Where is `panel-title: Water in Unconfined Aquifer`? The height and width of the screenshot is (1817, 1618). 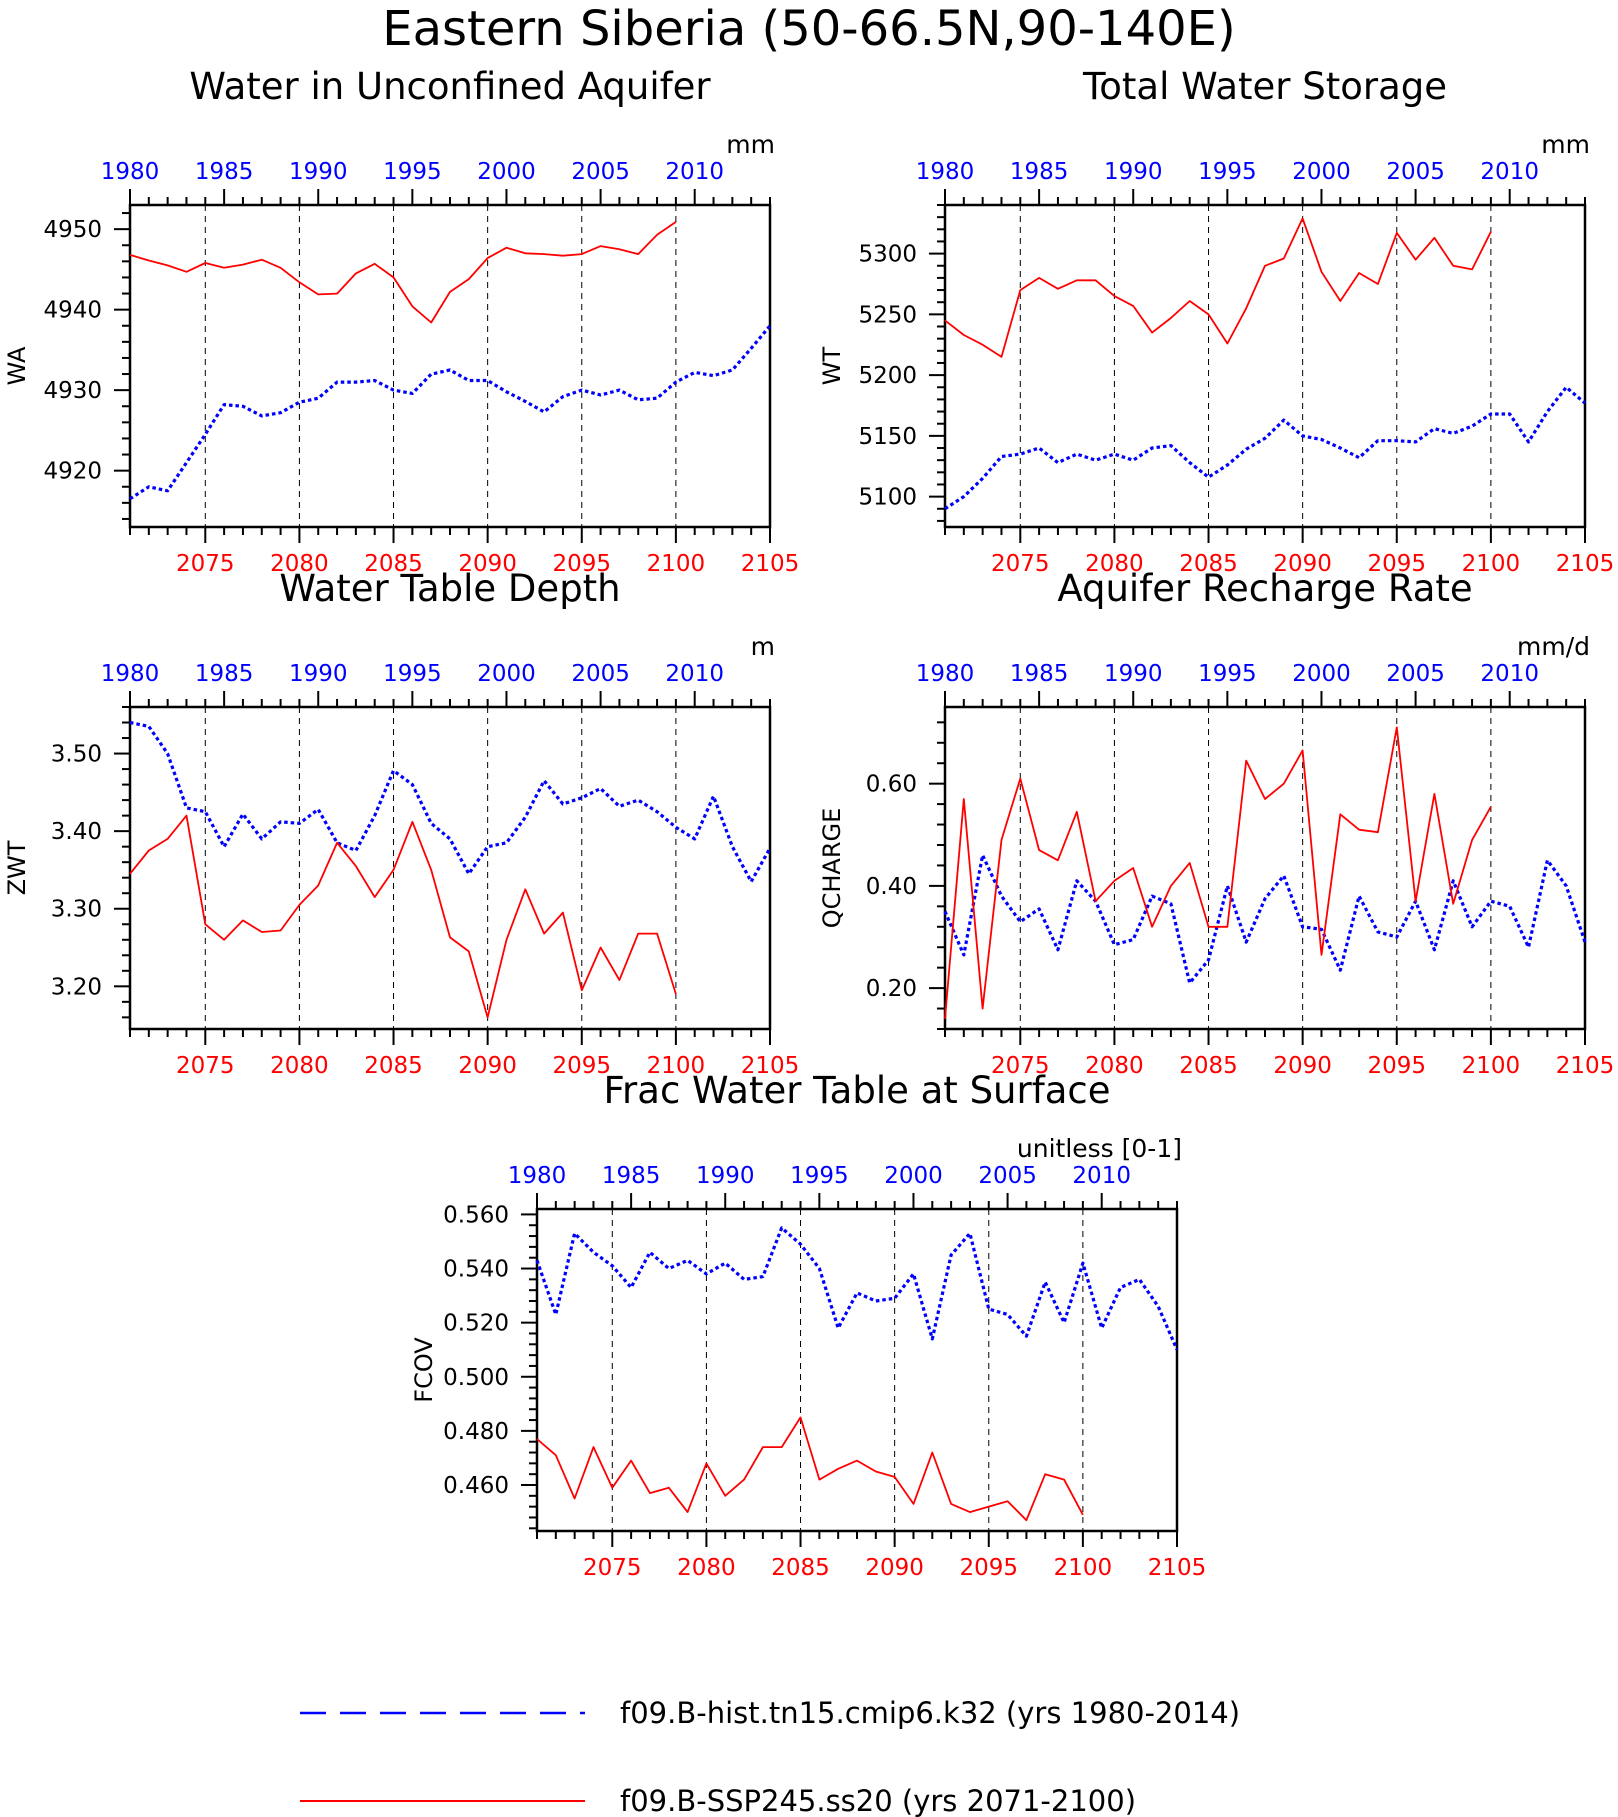
panel-title: Water in Unconfined Aquifer is located at coordinates (450, 86).